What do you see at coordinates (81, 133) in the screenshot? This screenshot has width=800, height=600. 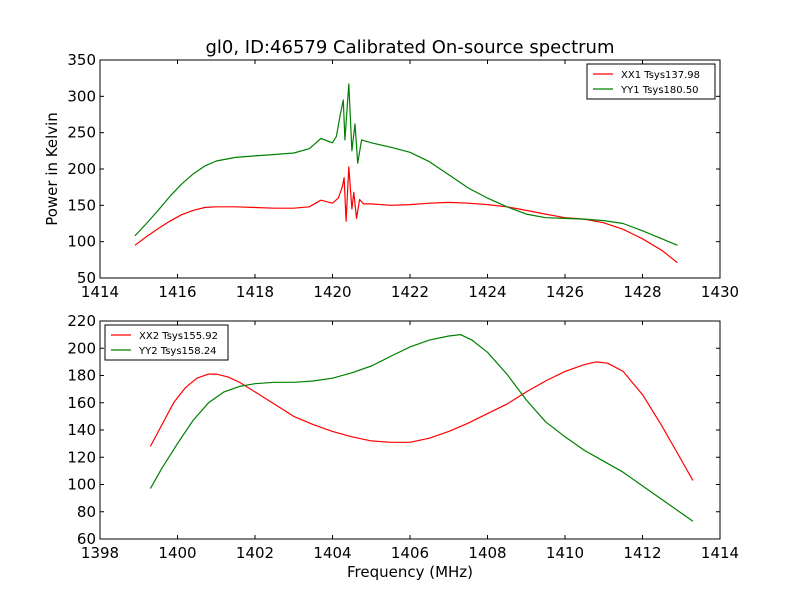 I see `y-tick-label: 250` at bounding box center [81, 133].